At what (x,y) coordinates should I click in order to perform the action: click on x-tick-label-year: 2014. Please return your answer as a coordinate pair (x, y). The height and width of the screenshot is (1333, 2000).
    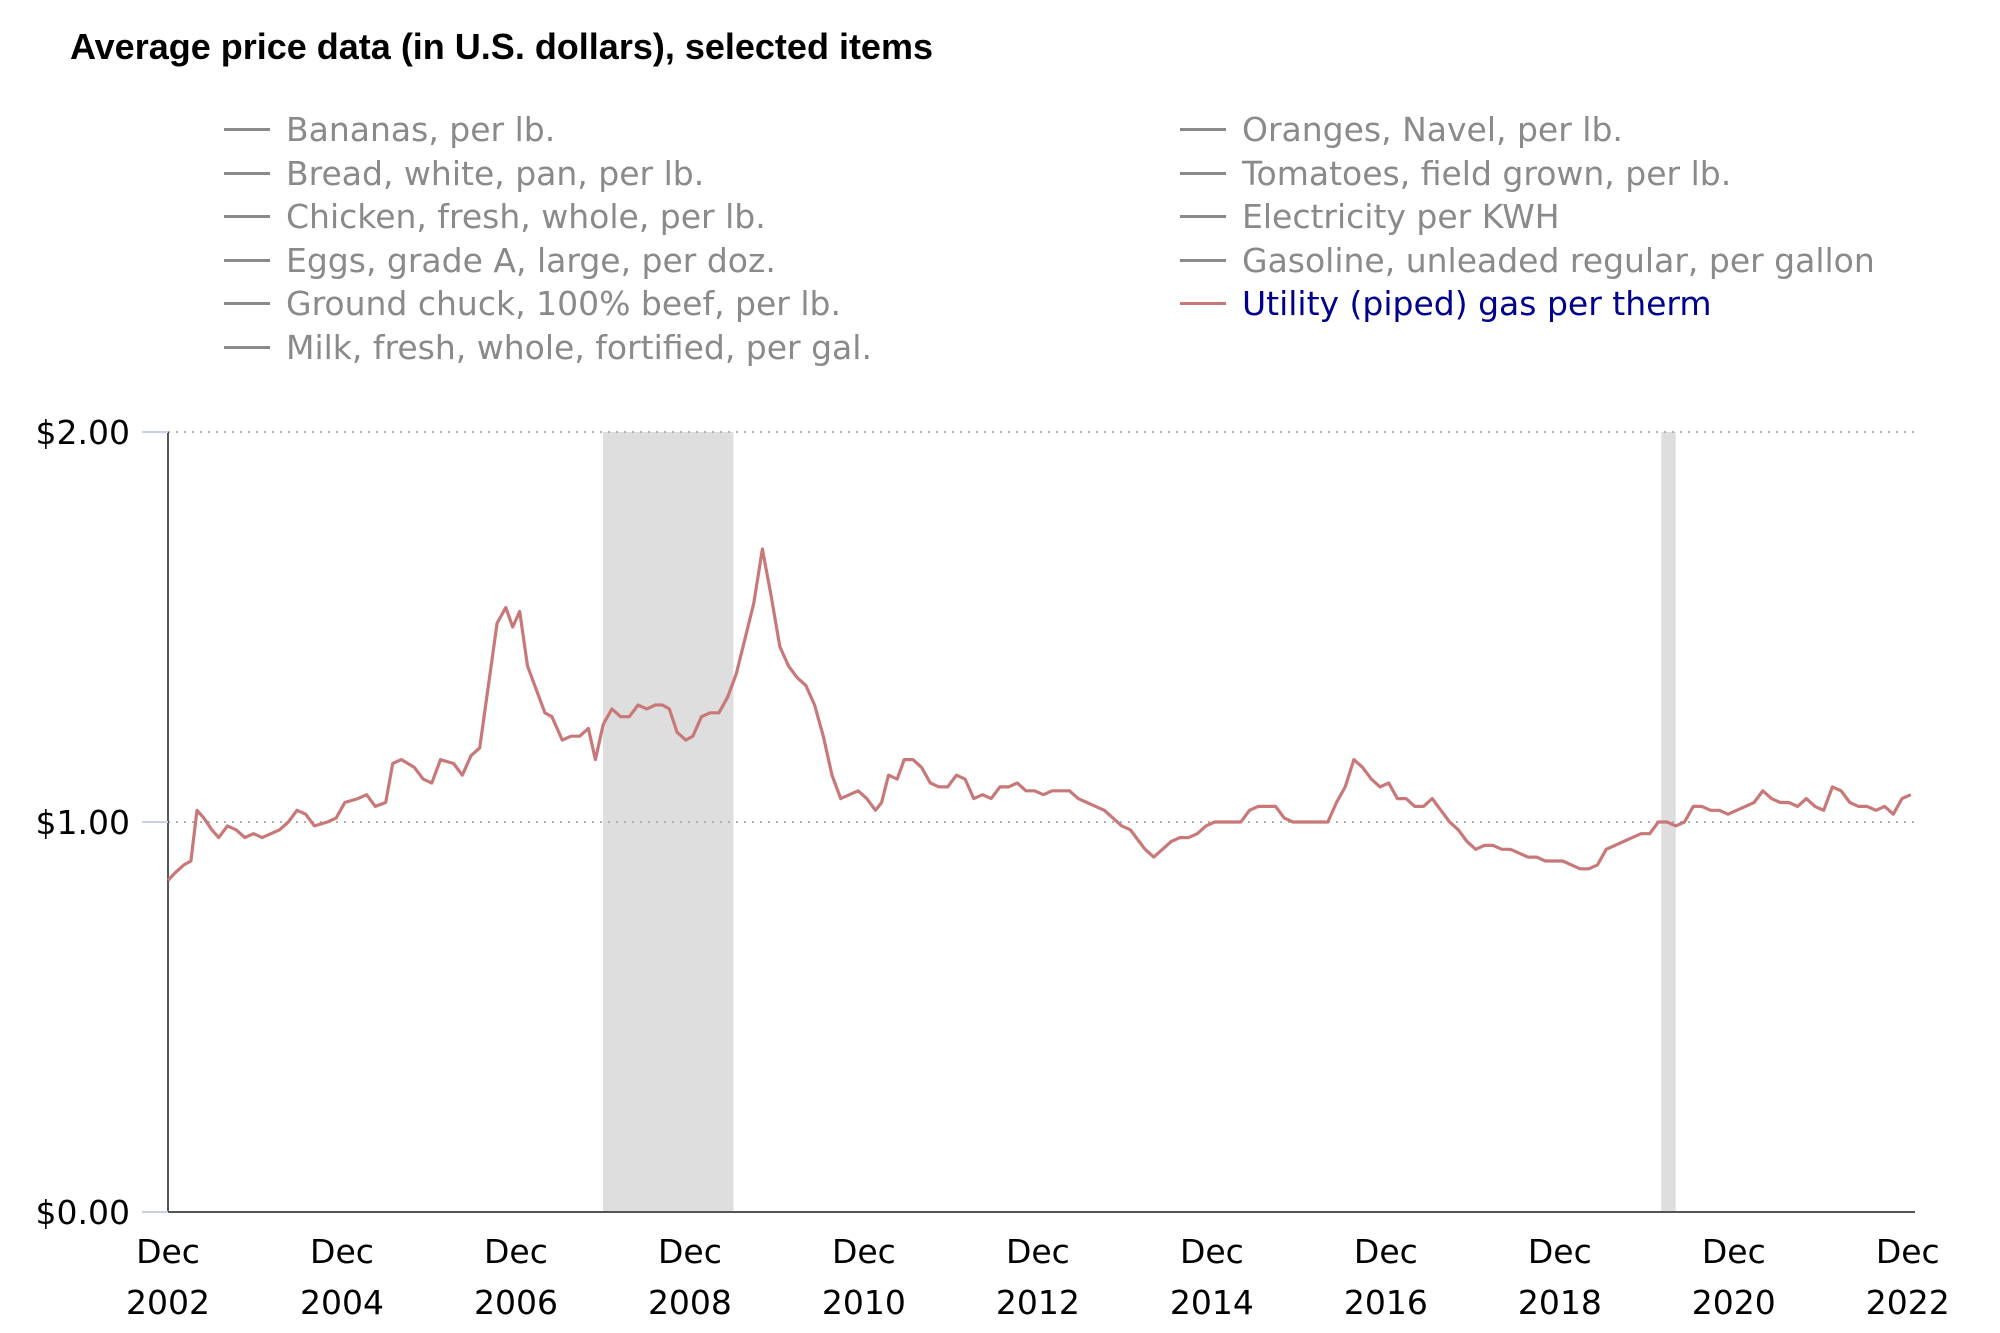
    Looking at the image, I should click on (1212, 1302).